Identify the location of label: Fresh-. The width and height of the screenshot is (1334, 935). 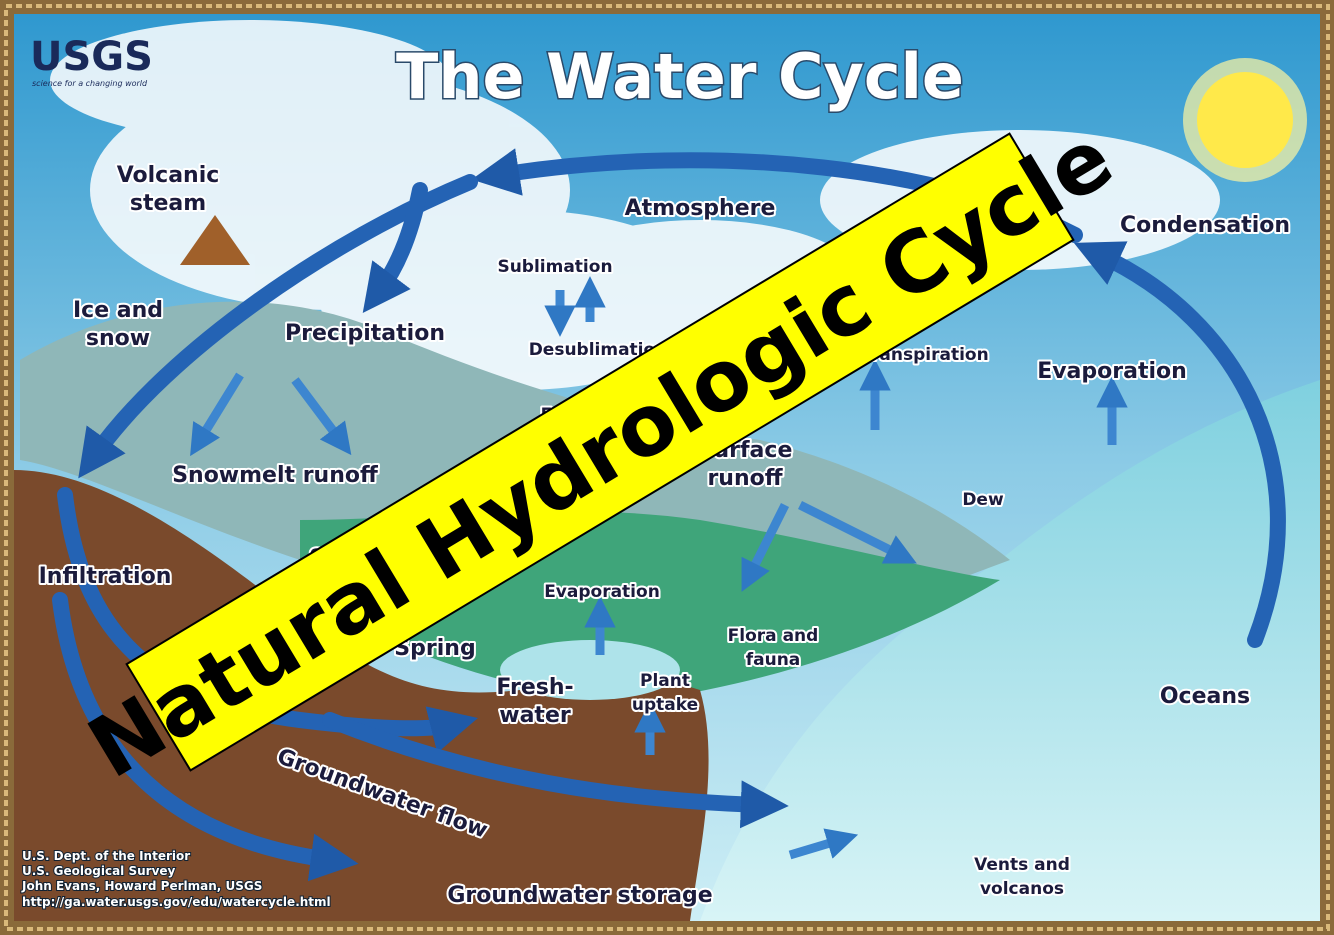
(534, 687).